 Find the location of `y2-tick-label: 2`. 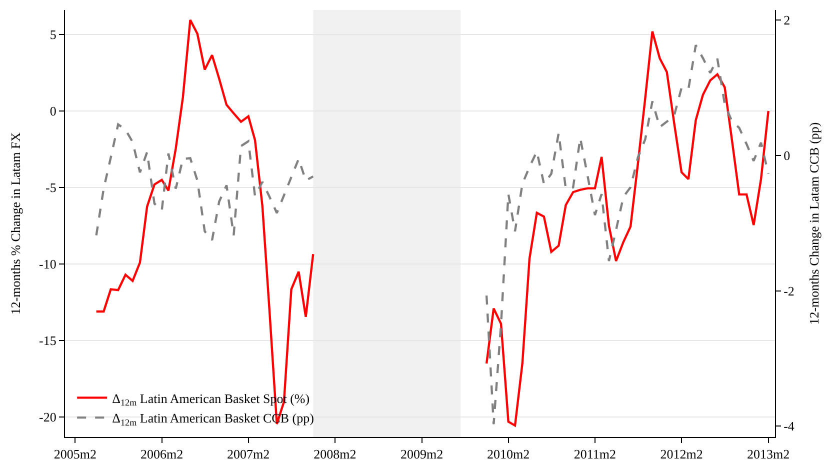

y2-tick-label: 2 is located at coordinates (787, 20).